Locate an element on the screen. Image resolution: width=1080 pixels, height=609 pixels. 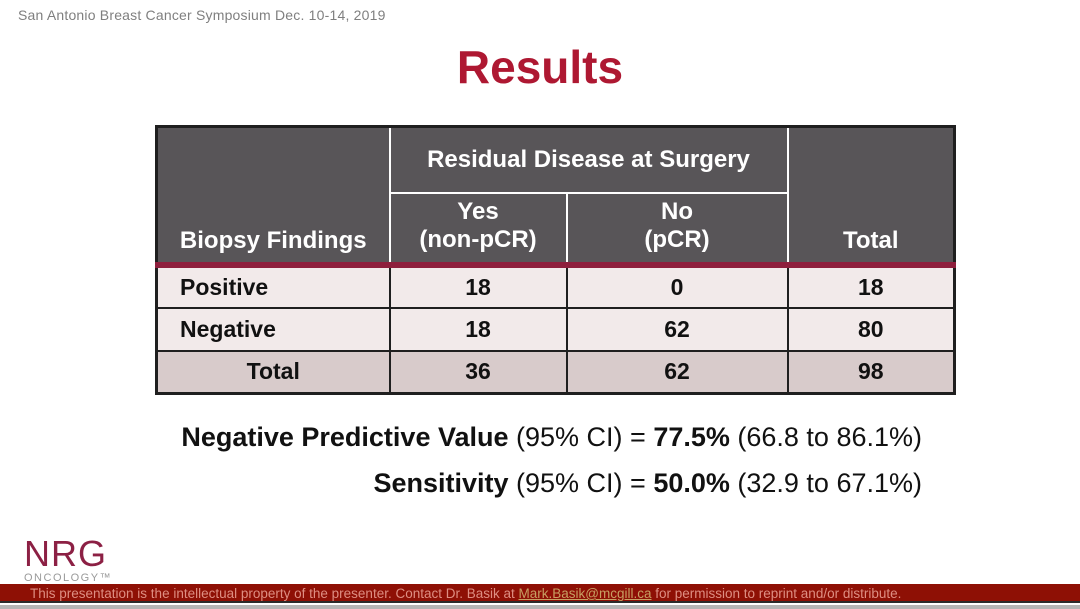
row-label-positive: Positive is located at coordinates (273, 286).